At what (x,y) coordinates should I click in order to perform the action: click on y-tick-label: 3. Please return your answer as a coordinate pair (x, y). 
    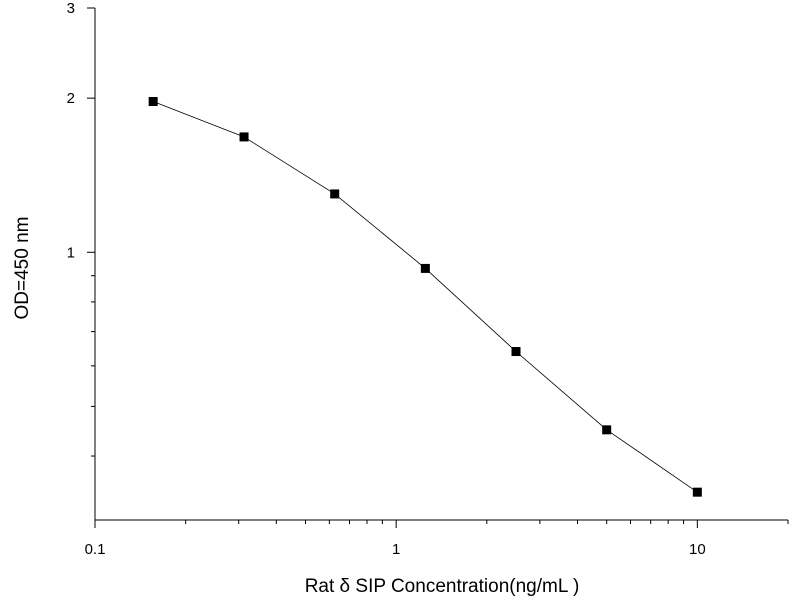
    Looking at the image, I should click on (71, 8).